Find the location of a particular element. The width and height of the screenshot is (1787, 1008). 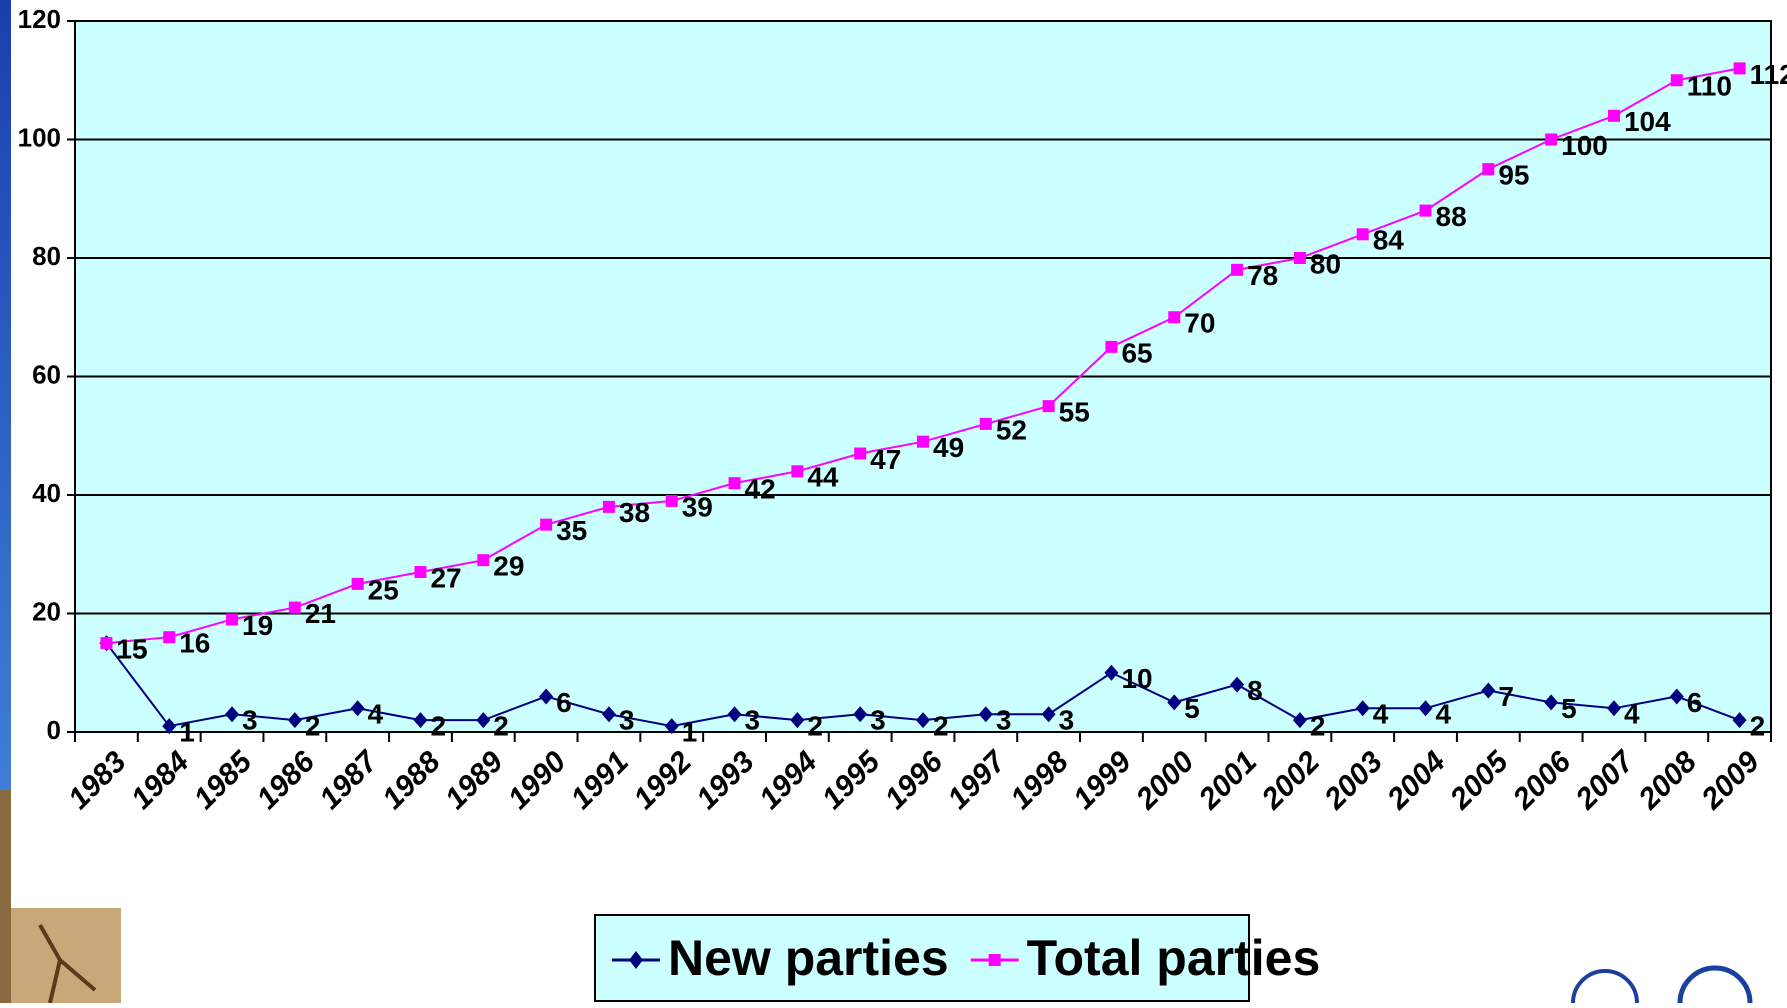

corner-photo is located at coordinates (66, 955).